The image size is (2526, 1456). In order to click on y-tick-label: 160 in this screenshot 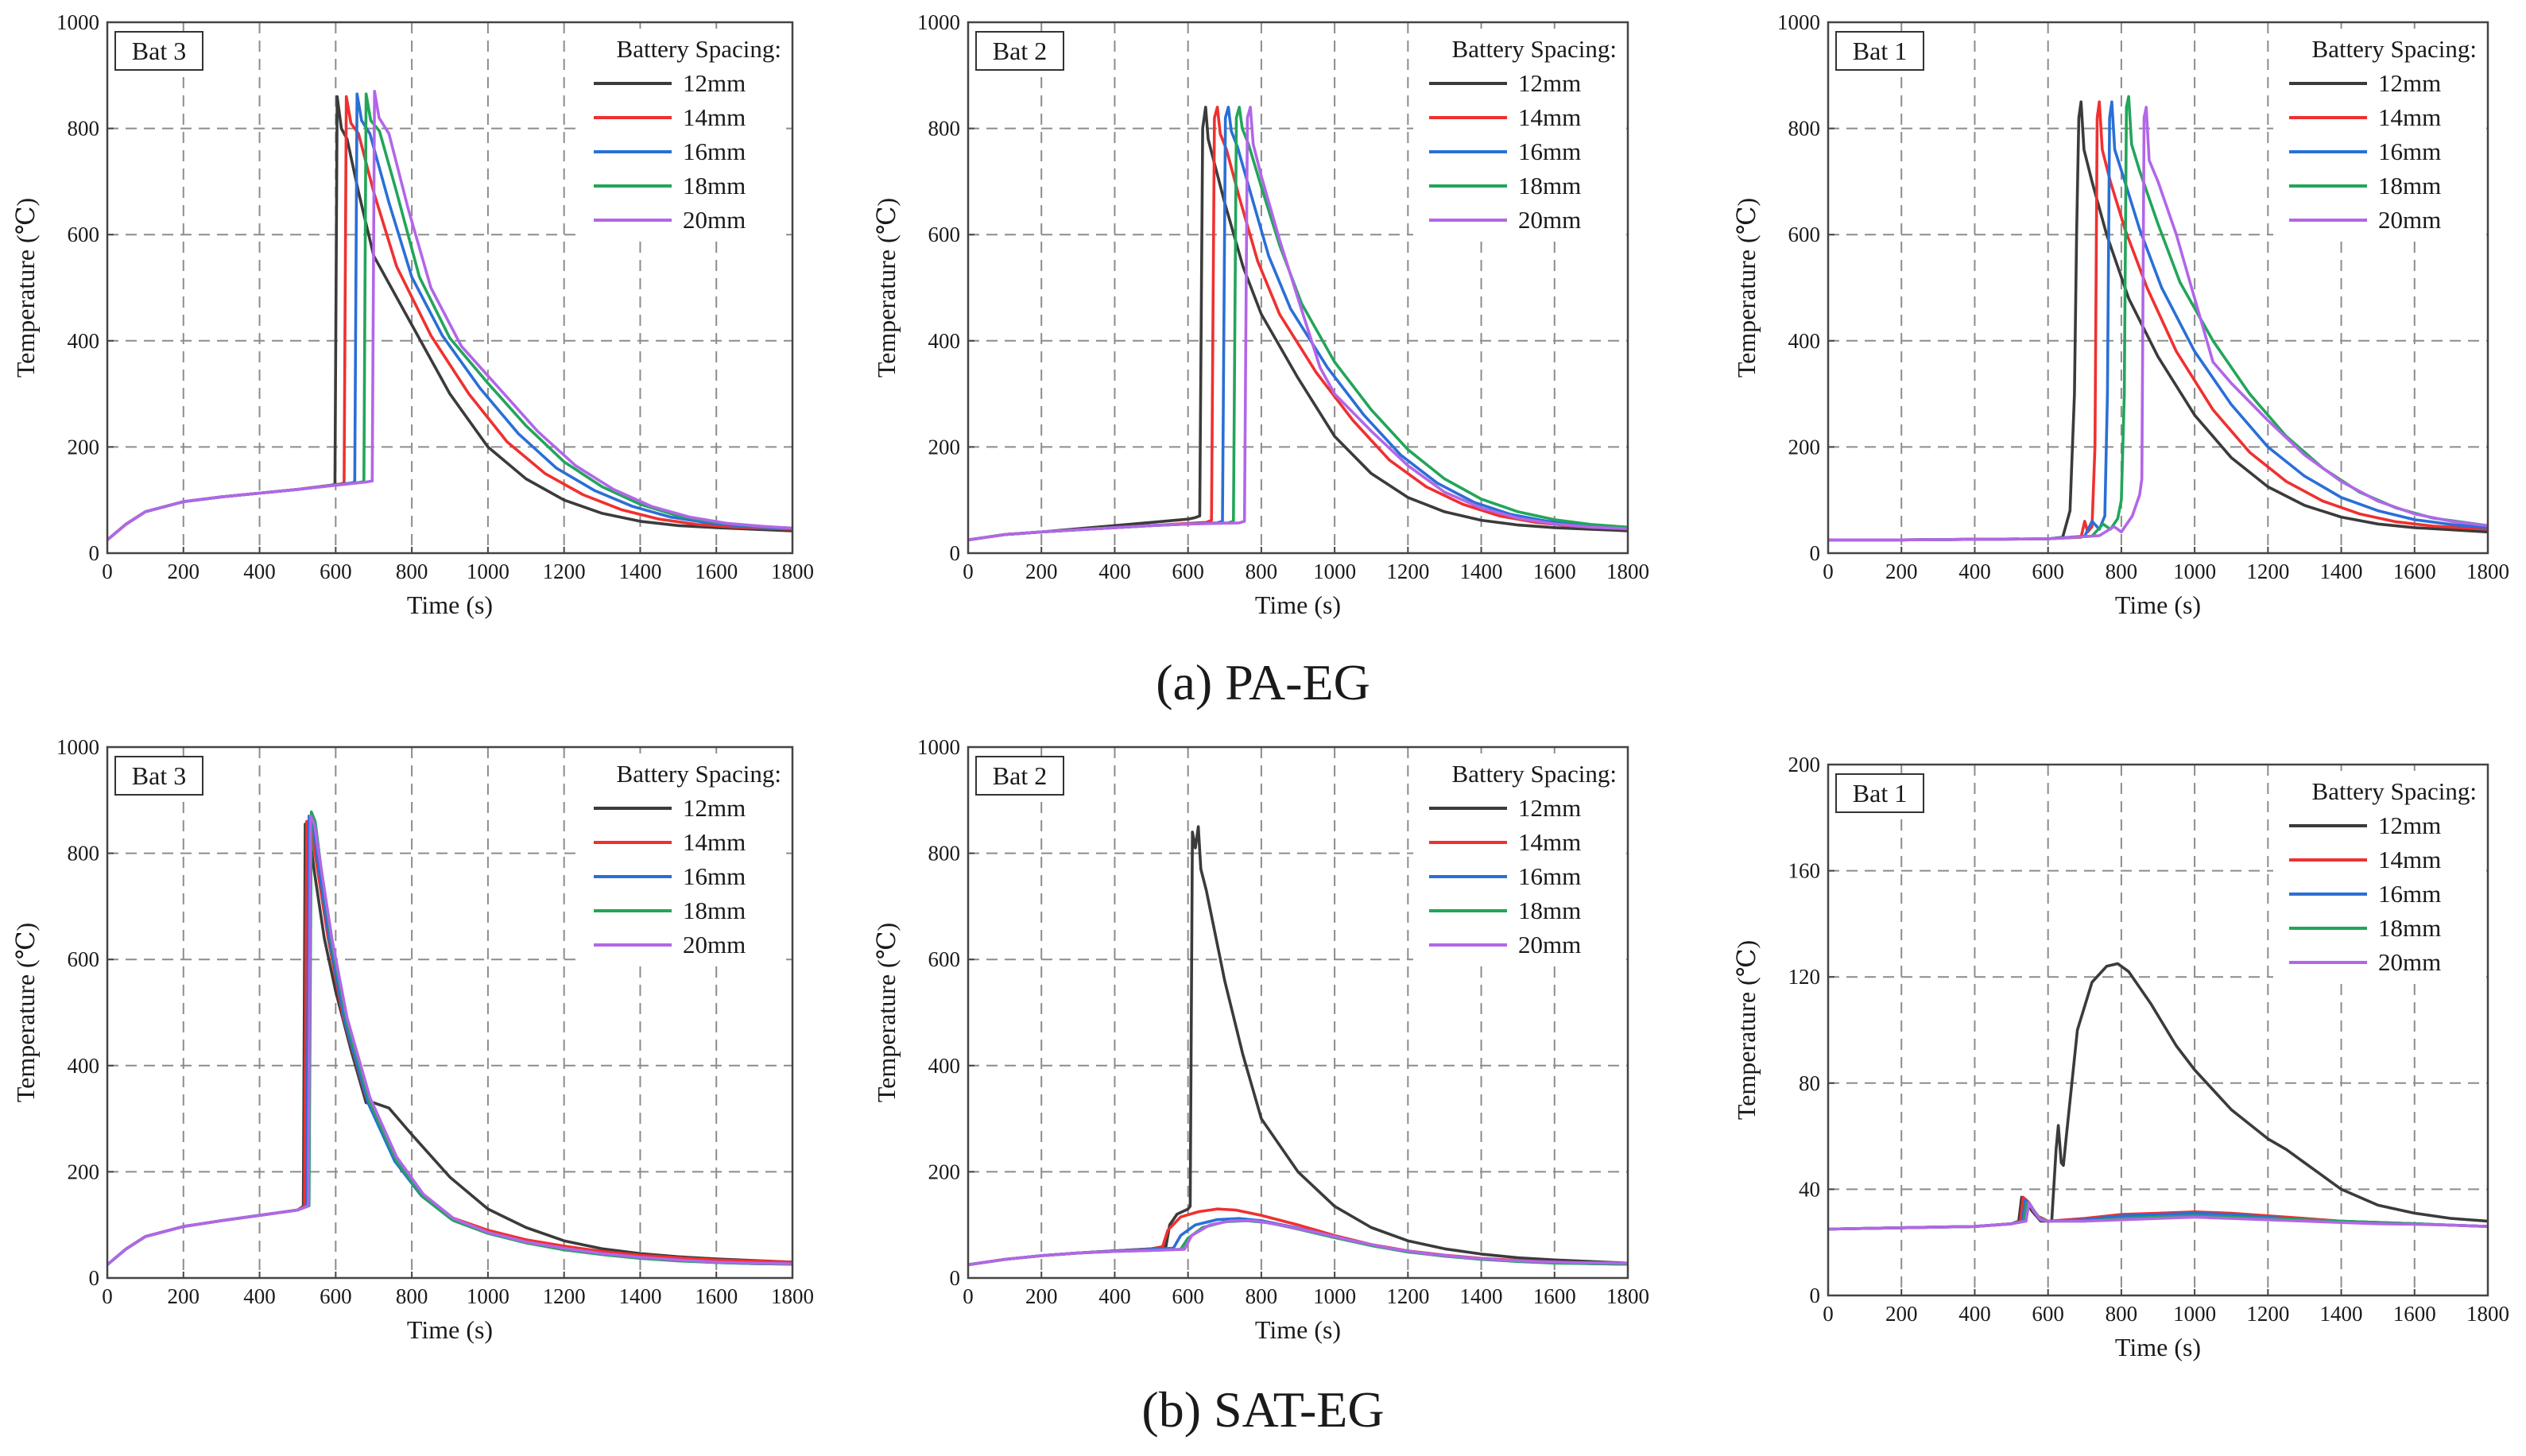, I will do `click(1804, 871)`.